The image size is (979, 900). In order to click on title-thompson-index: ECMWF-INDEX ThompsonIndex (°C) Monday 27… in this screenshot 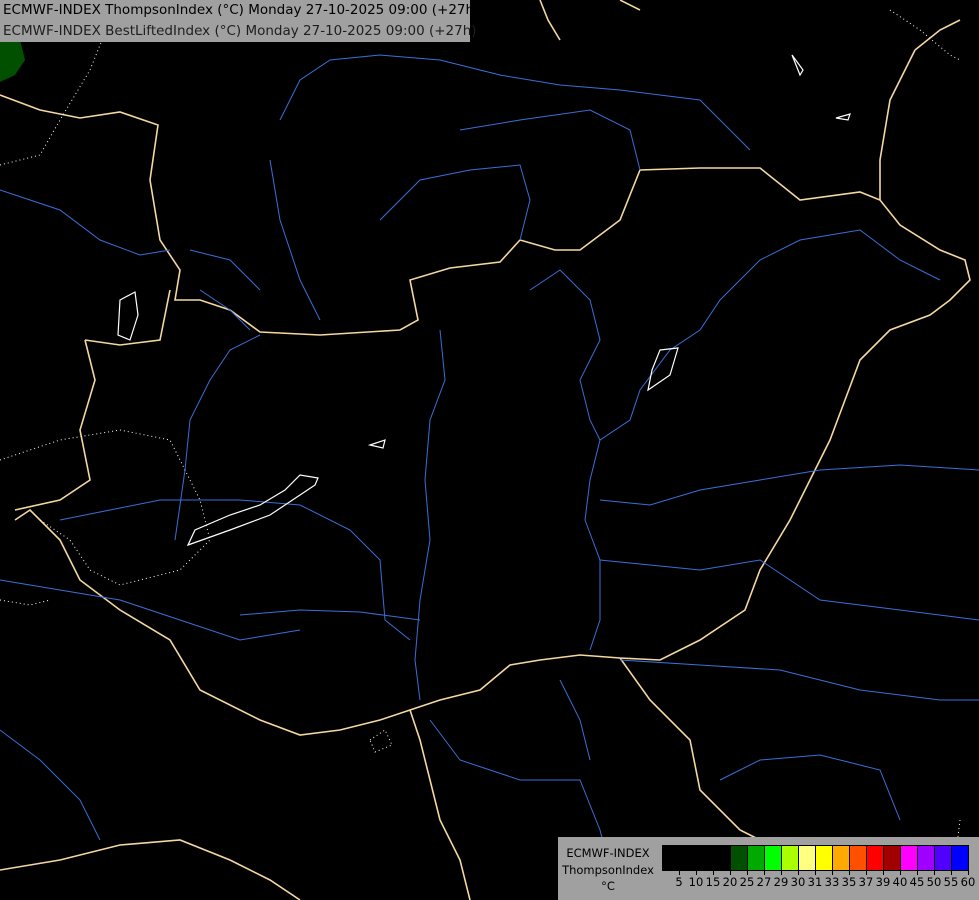, I will do `click(239, 10)`.